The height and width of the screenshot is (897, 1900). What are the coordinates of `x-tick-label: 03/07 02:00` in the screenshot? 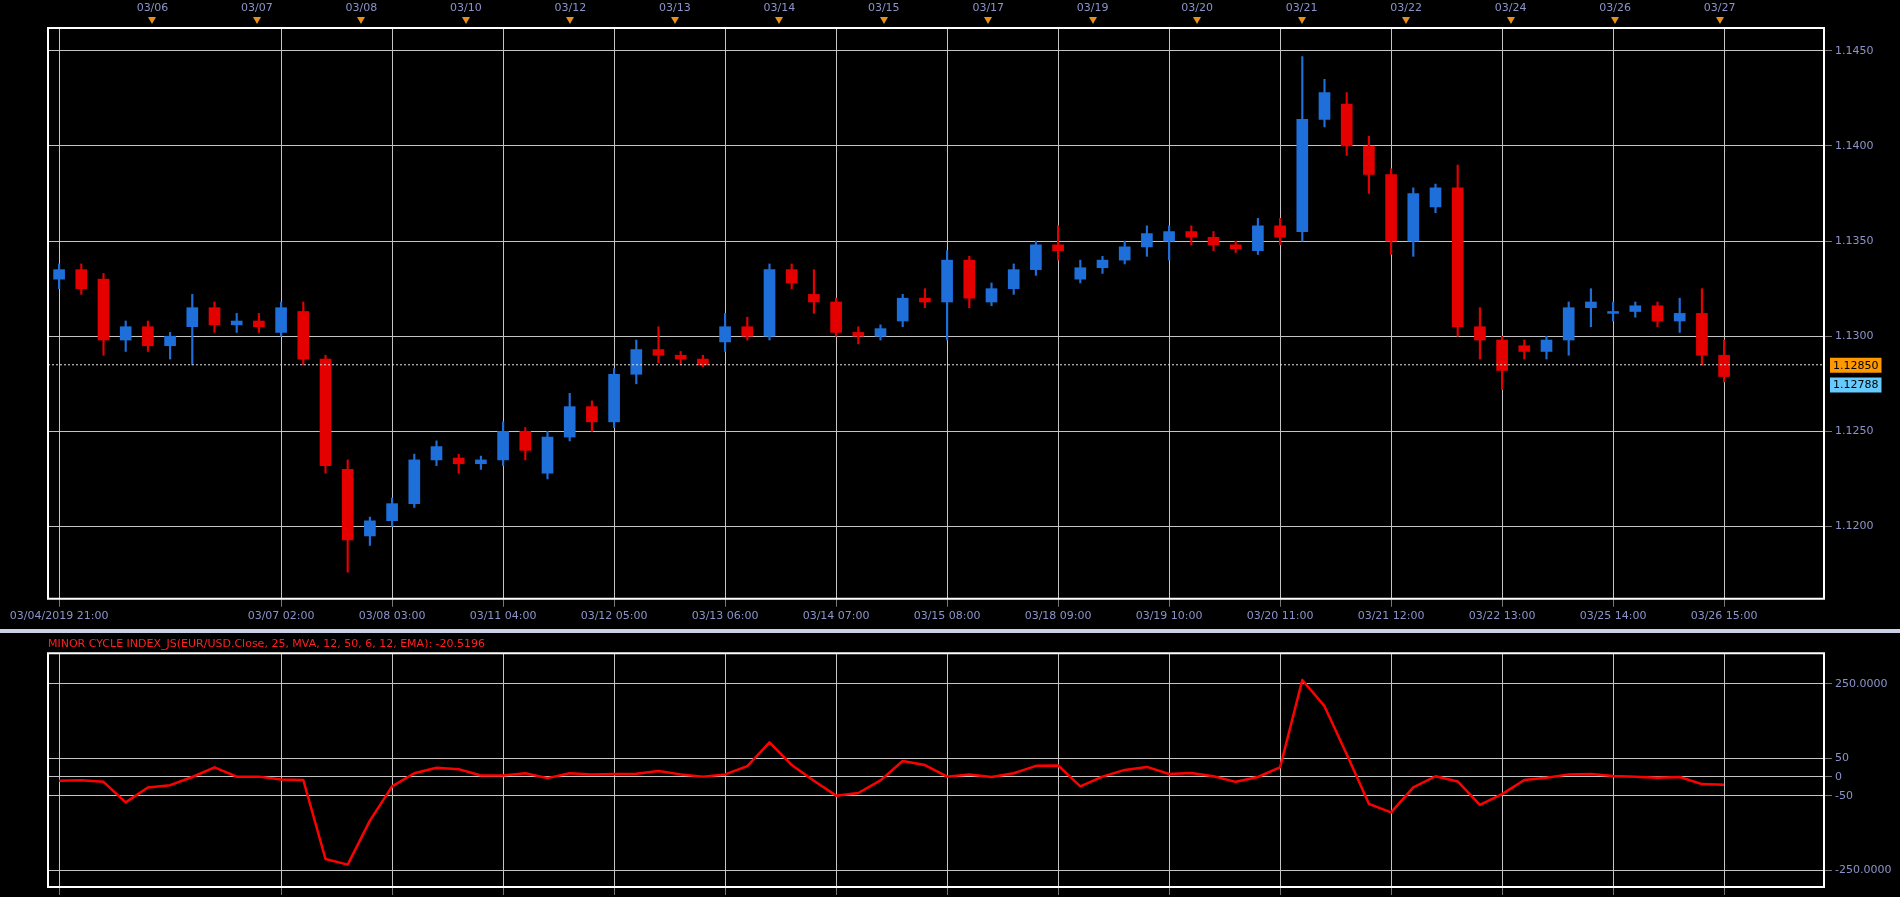 It's located at (281, 616).